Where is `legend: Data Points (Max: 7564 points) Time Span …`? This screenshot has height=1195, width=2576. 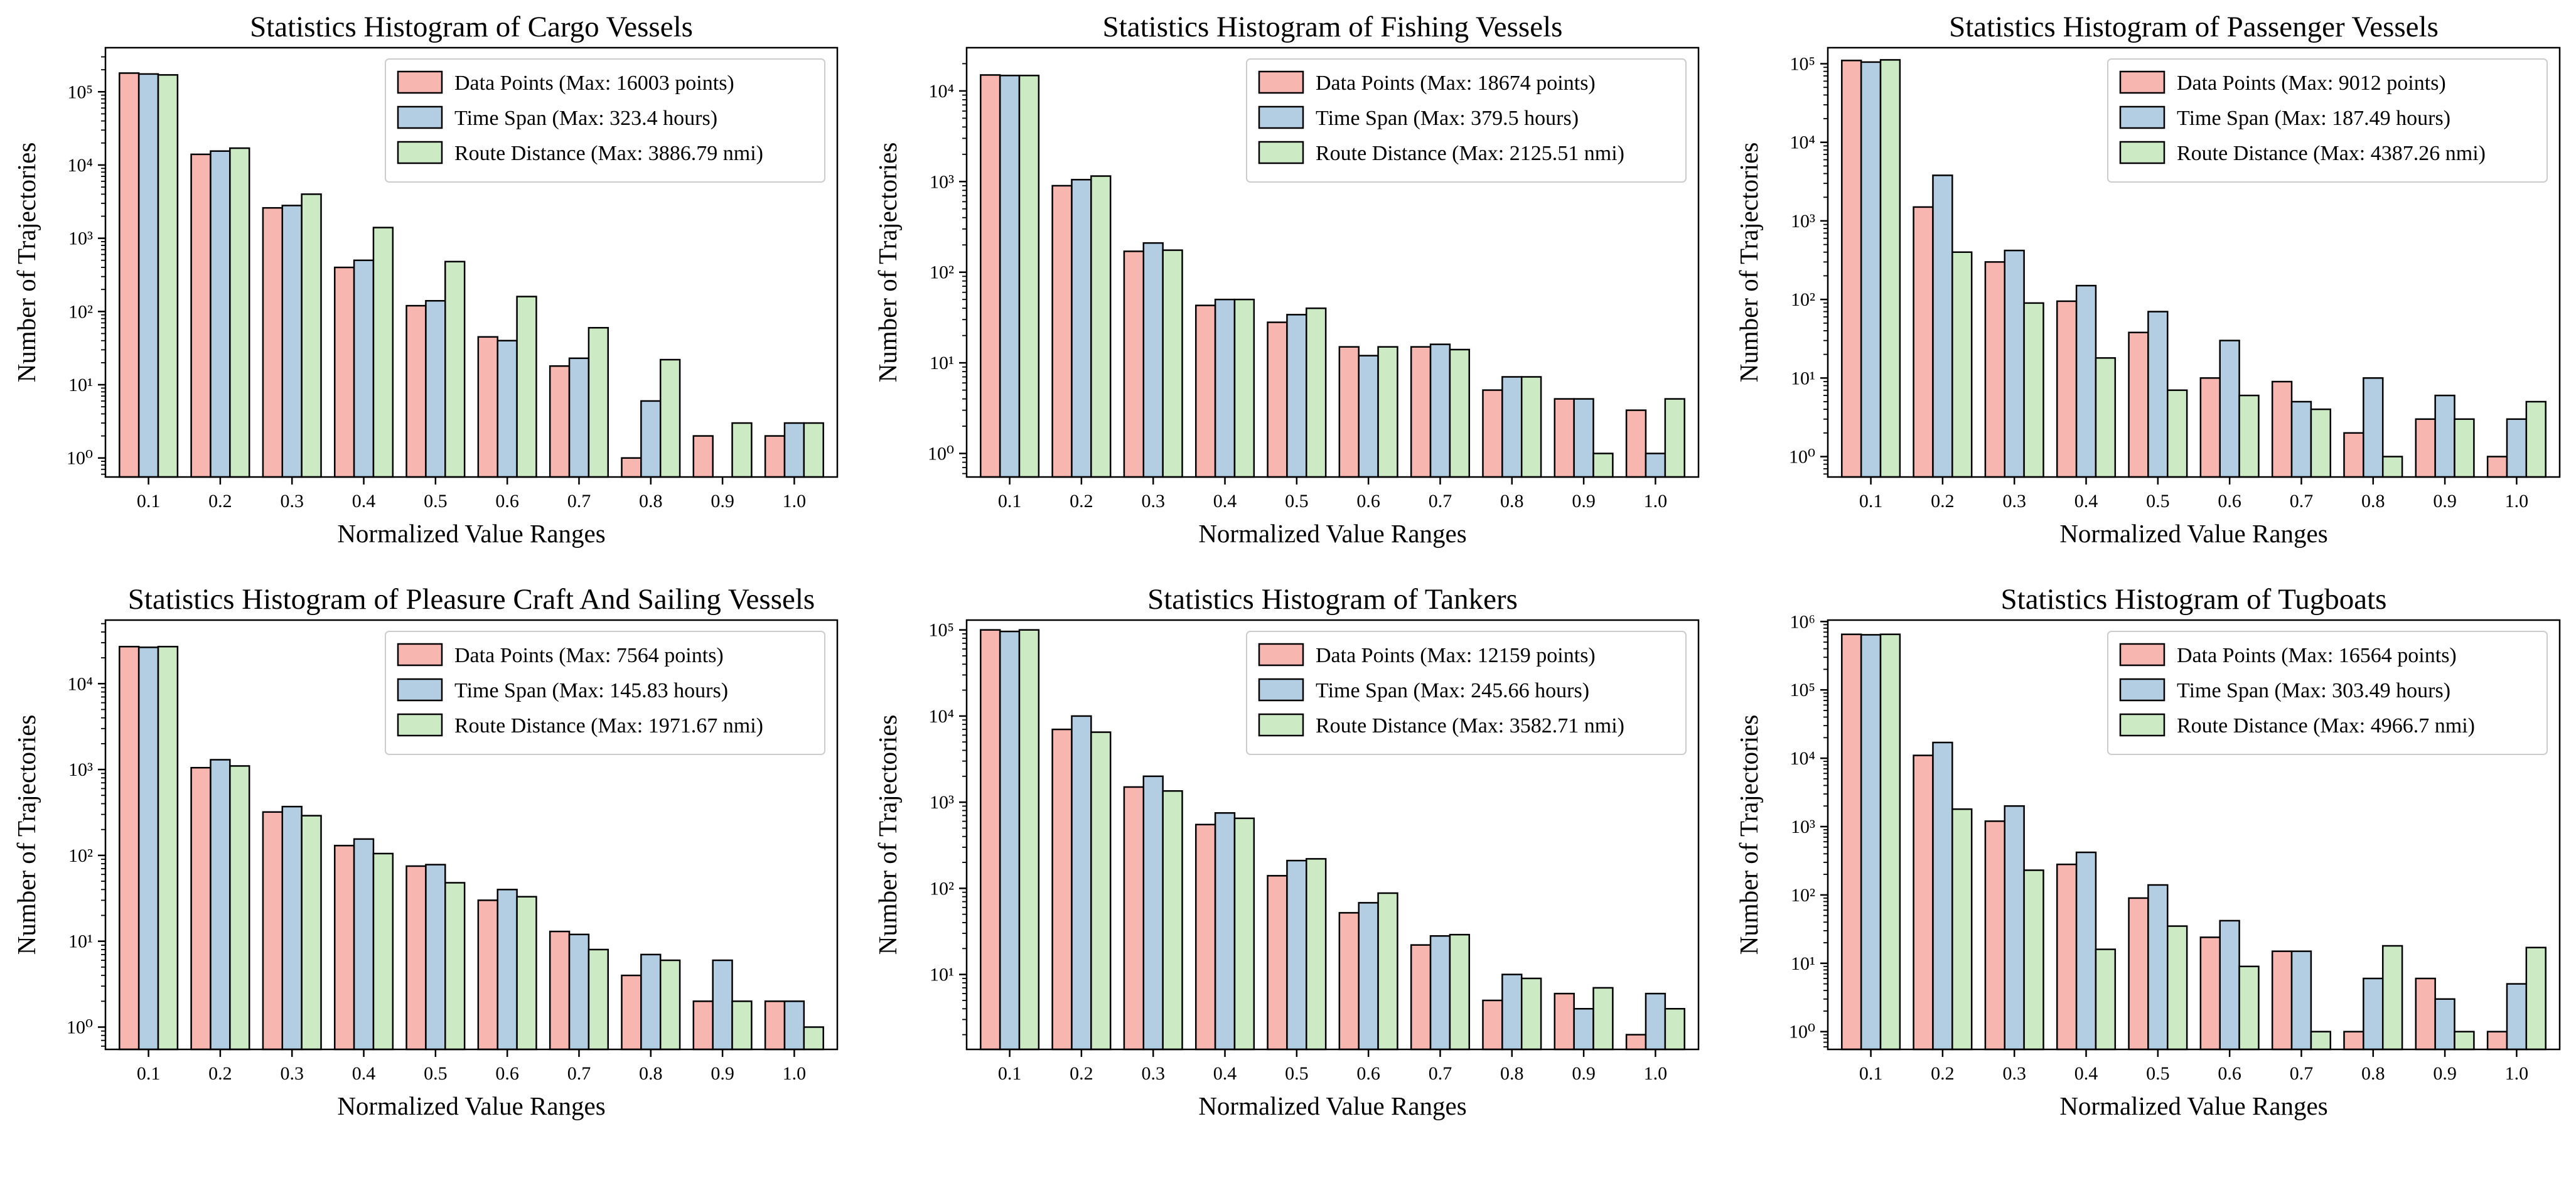 legend: Data Points (Max: 7564 points) Time Span … is located at coordinates (605, 693).